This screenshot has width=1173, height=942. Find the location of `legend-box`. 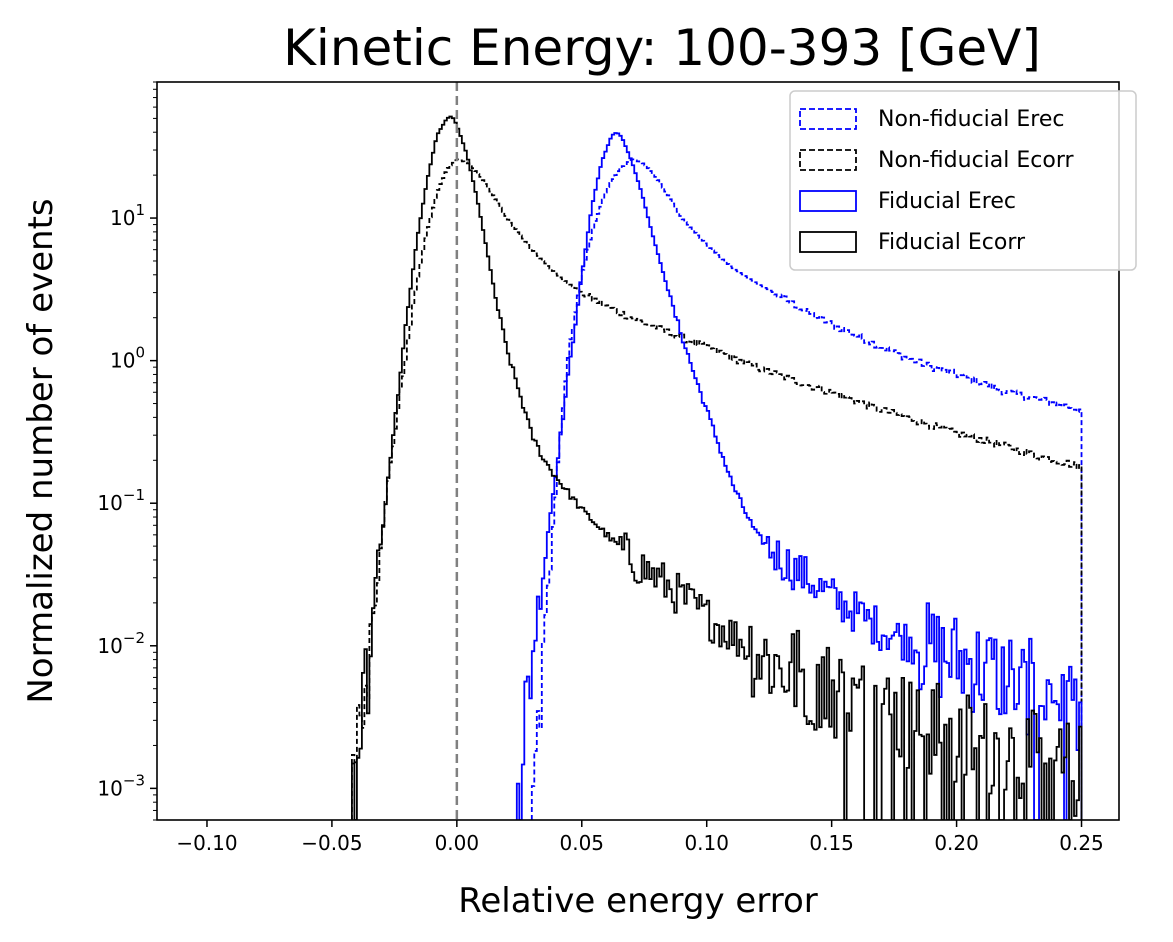

legend-box is located at coordinates (963, 180).